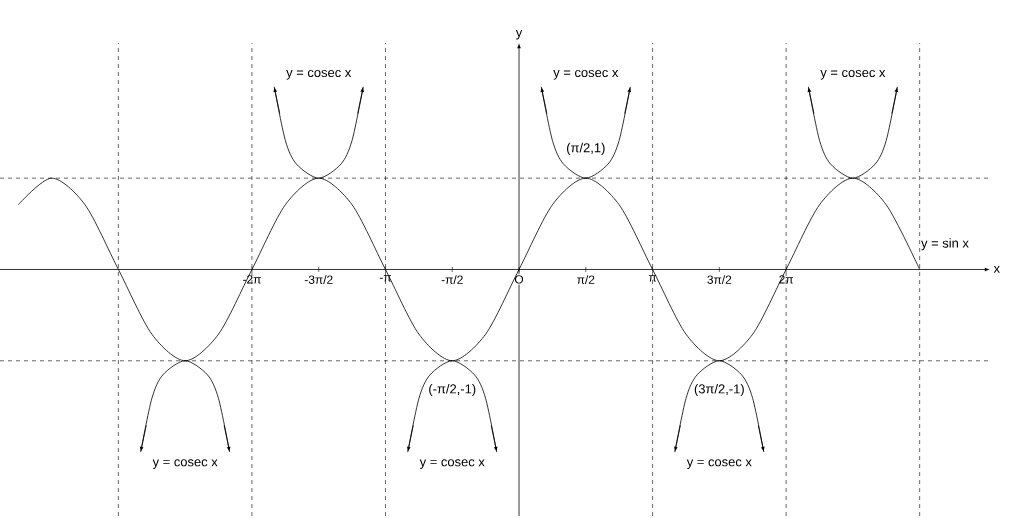 This screenshot has width=1018, height=519. What do you see at coordinates (945, 244) in the screenshot?
I see `annotation: y = sin x` at bounding box center [945, 244].